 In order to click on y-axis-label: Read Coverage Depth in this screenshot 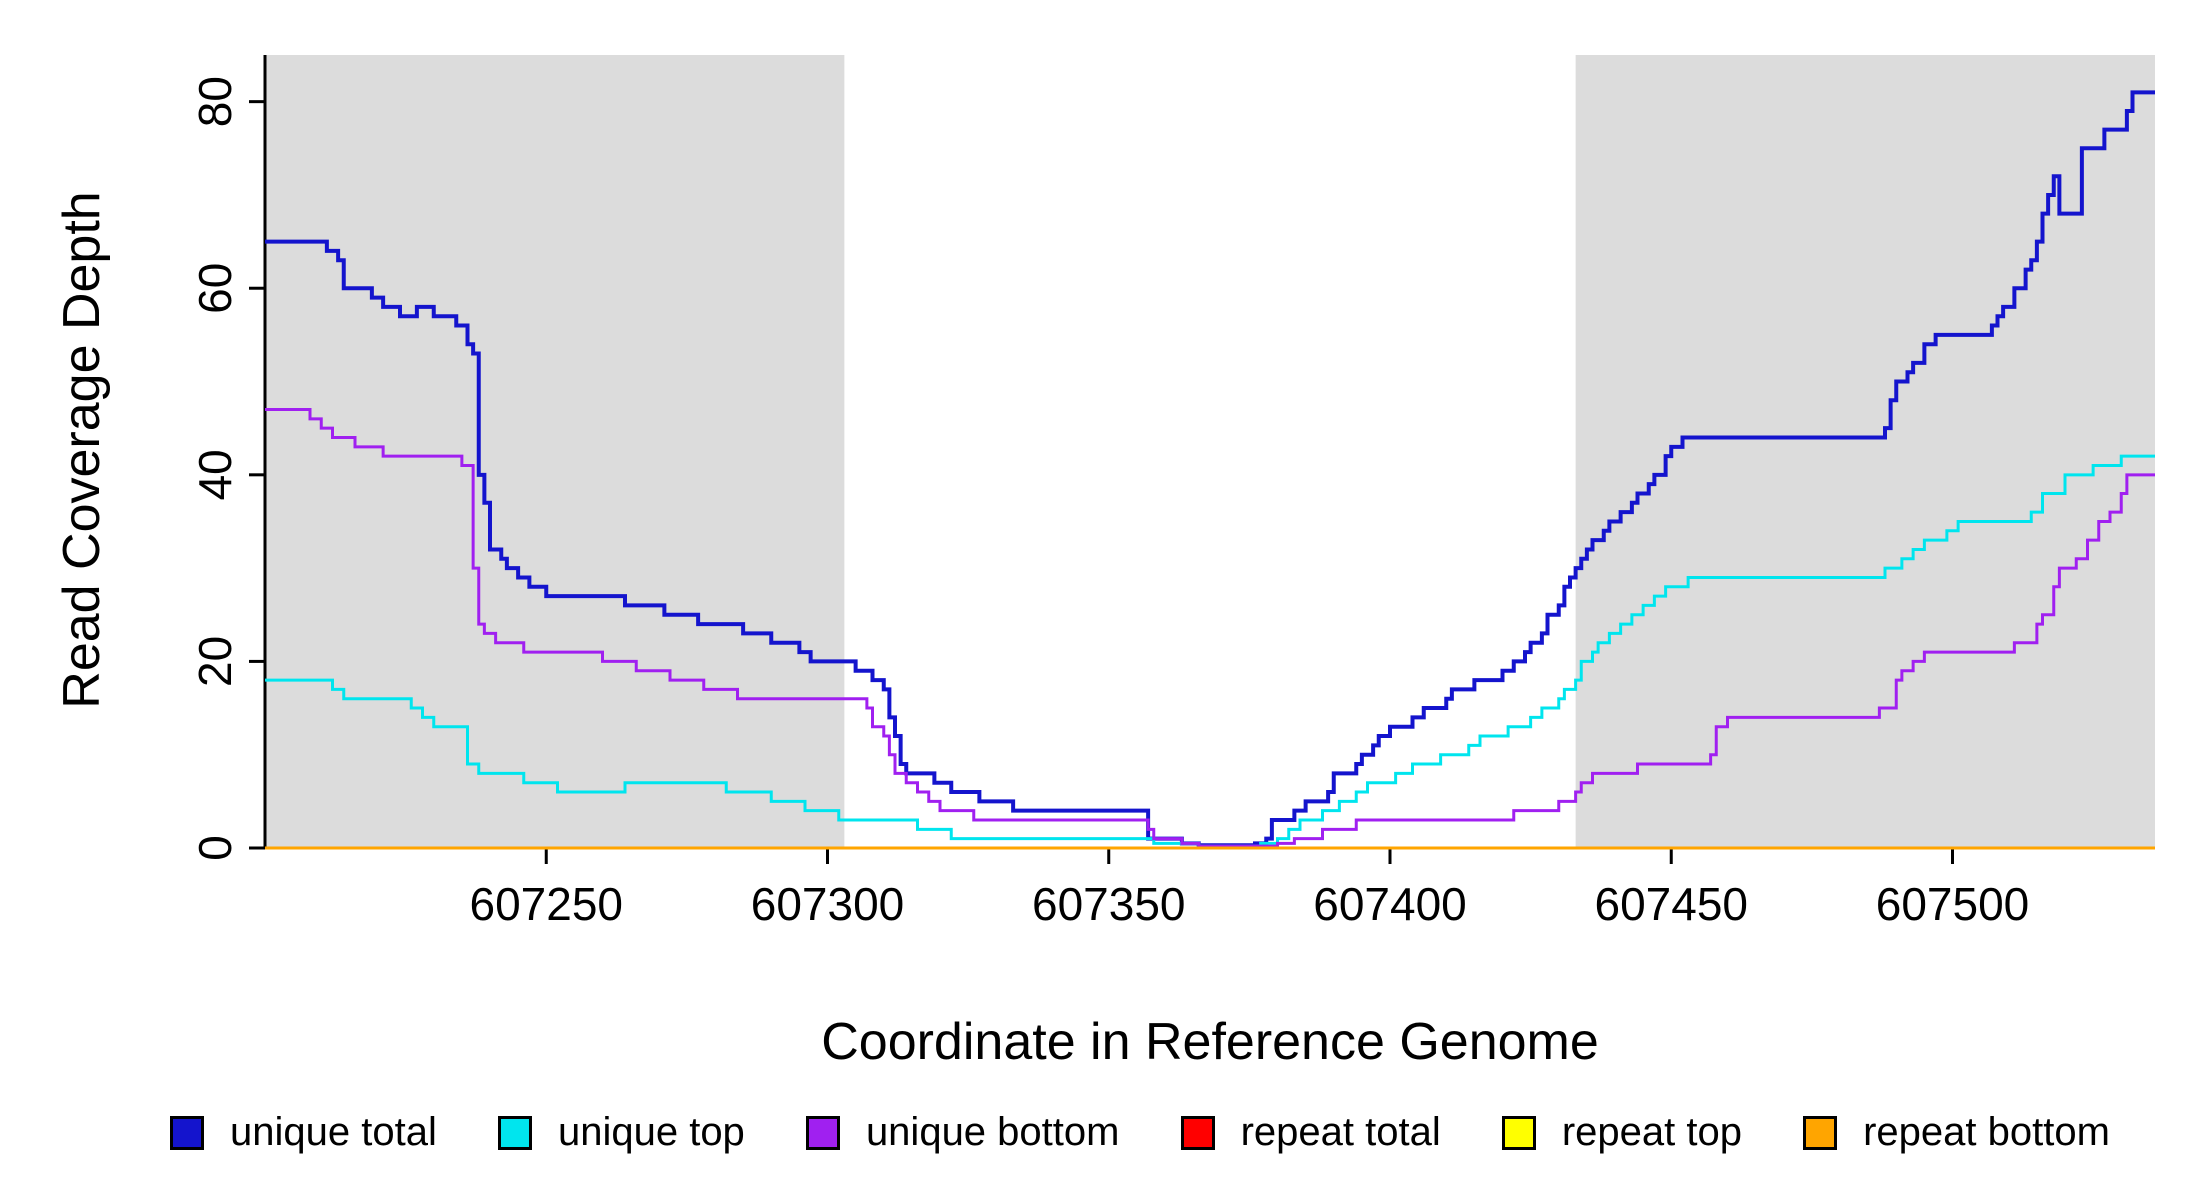, I will do `click(82, 450)`.